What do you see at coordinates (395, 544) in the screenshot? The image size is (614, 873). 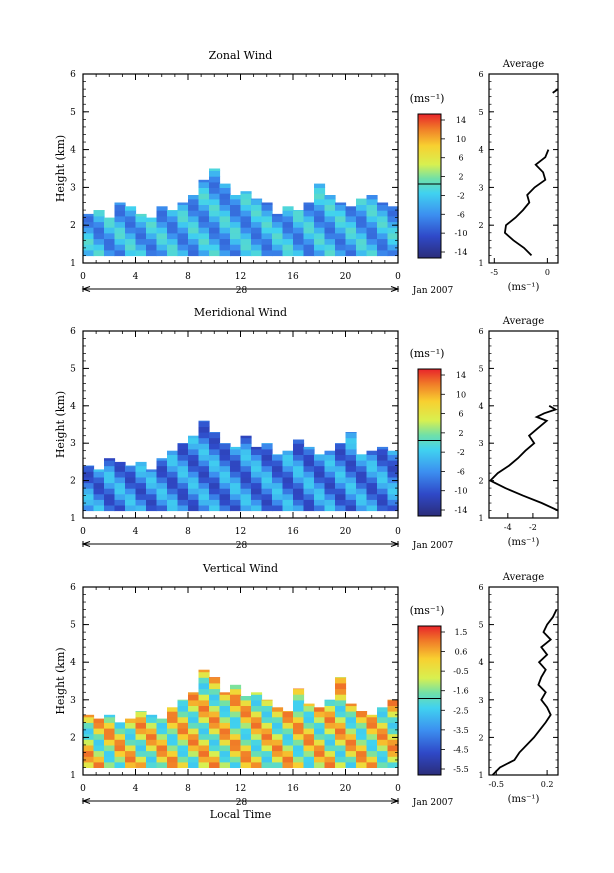 I see `day-axis-arrow` at bounding box center [395, 544].